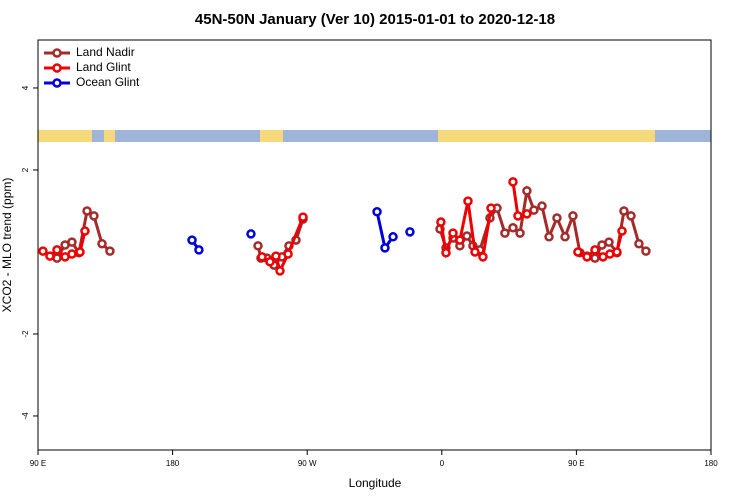  Describe the element at coordinates (108, 82) in the screenshot. I see `legend-label: Ocean Glint` at that location.